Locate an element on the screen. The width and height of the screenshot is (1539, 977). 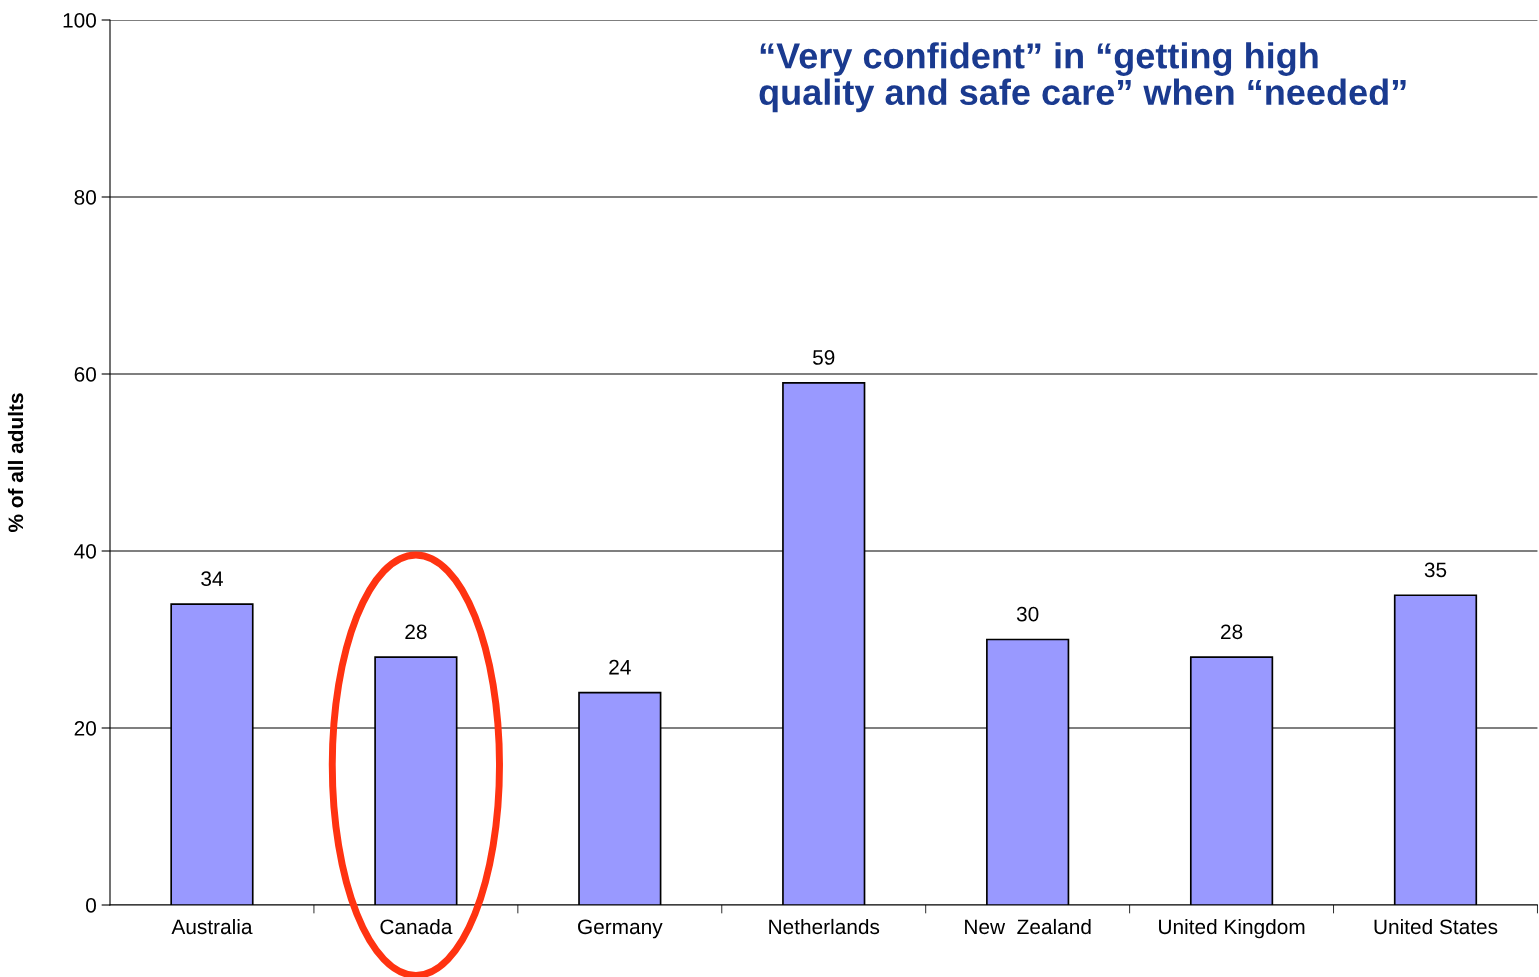
y-tick-label: 20 is located at coordinates (85, 728).